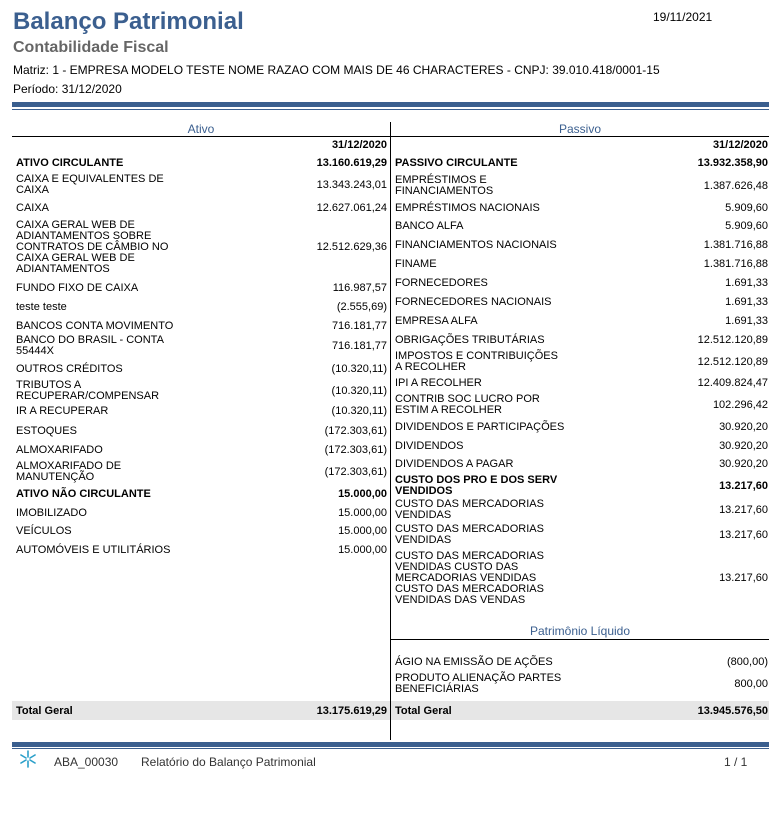  What do you see at coordinates (128, 21) in the screenshot?
I see `page-title: Balanço Patrimonial` at bounding box center [128, 21].